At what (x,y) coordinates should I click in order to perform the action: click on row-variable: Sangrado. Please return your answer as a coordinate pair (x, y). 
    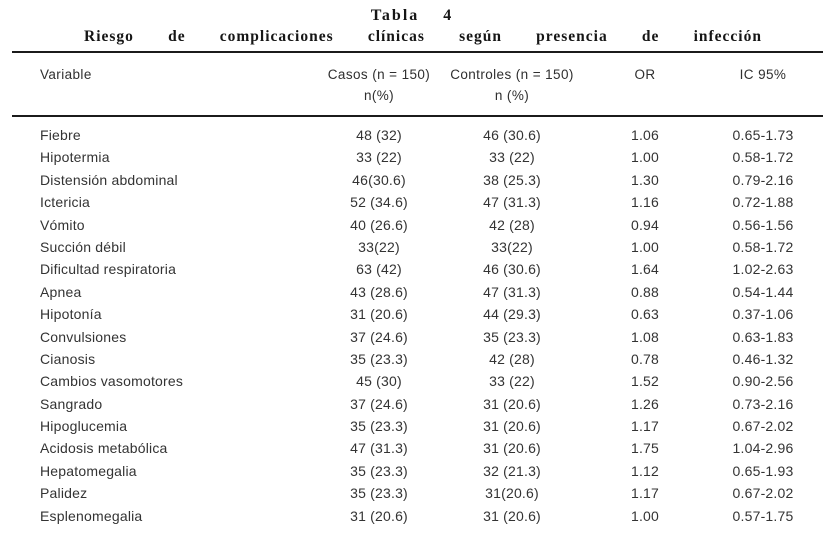
    Looking at the image, I should click on (71, 403).